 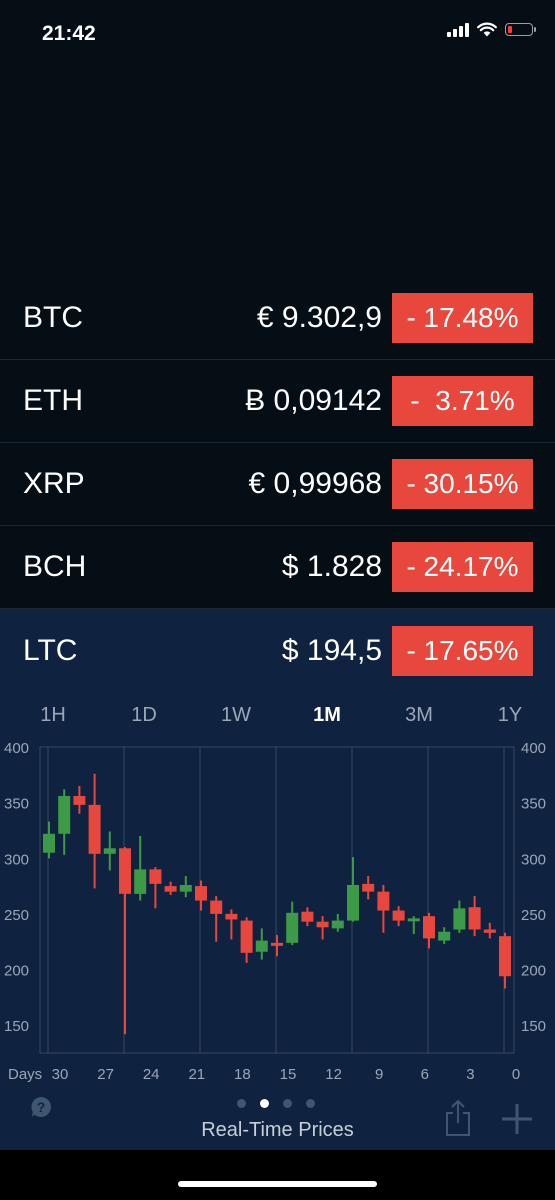 What do you see at coordinates (277, 1175) in the screenshot?
I see `home-area` at bounding box center [277, 1175].